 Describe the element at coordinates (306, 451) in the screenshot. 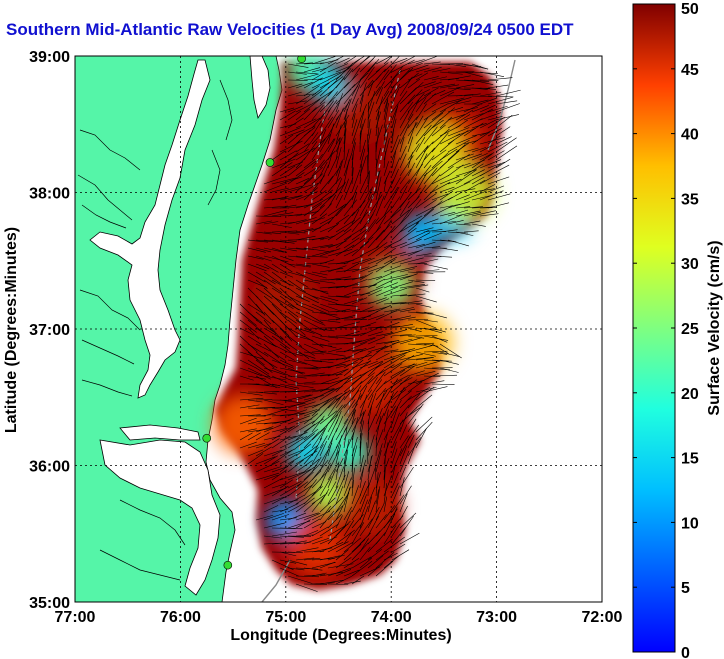

I see `velocity-cell` at that location.